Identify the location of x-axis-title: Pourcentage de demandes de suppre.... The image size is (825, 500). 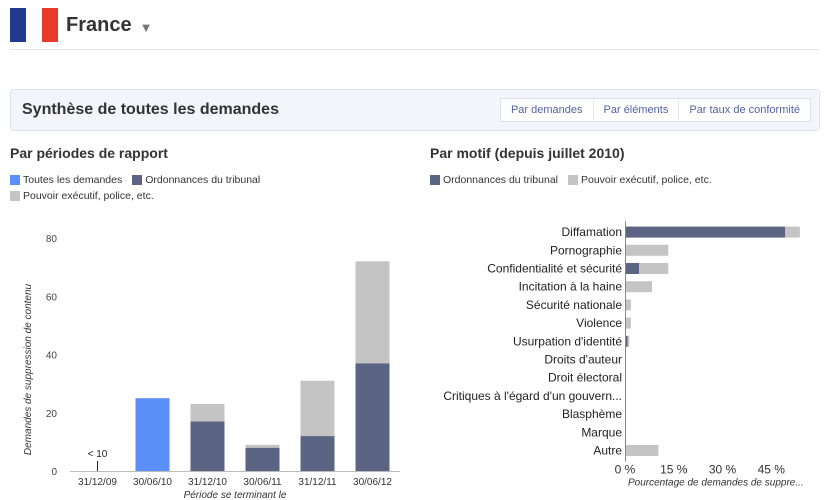
(716, 483).